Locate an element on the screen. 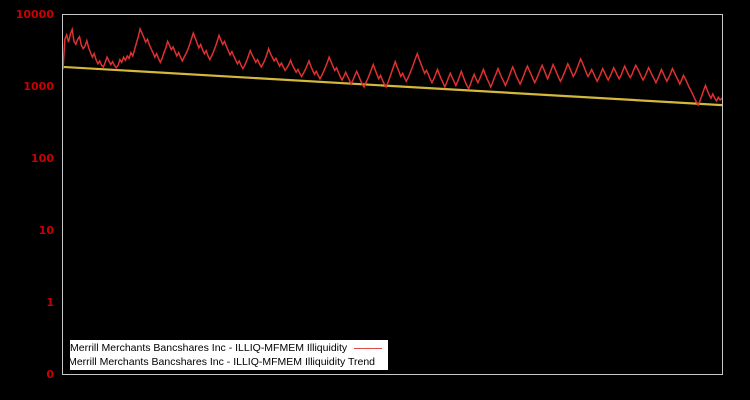 Image resolution: width=750 pixels, height=400 pixels. legend-swatch-illiquidity is located at coordinates (368, 348).